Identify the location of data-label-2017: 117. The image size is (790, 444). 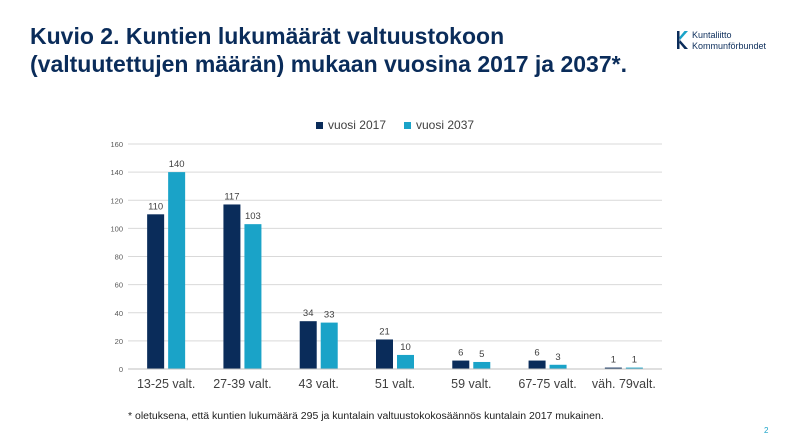
(231, 196).